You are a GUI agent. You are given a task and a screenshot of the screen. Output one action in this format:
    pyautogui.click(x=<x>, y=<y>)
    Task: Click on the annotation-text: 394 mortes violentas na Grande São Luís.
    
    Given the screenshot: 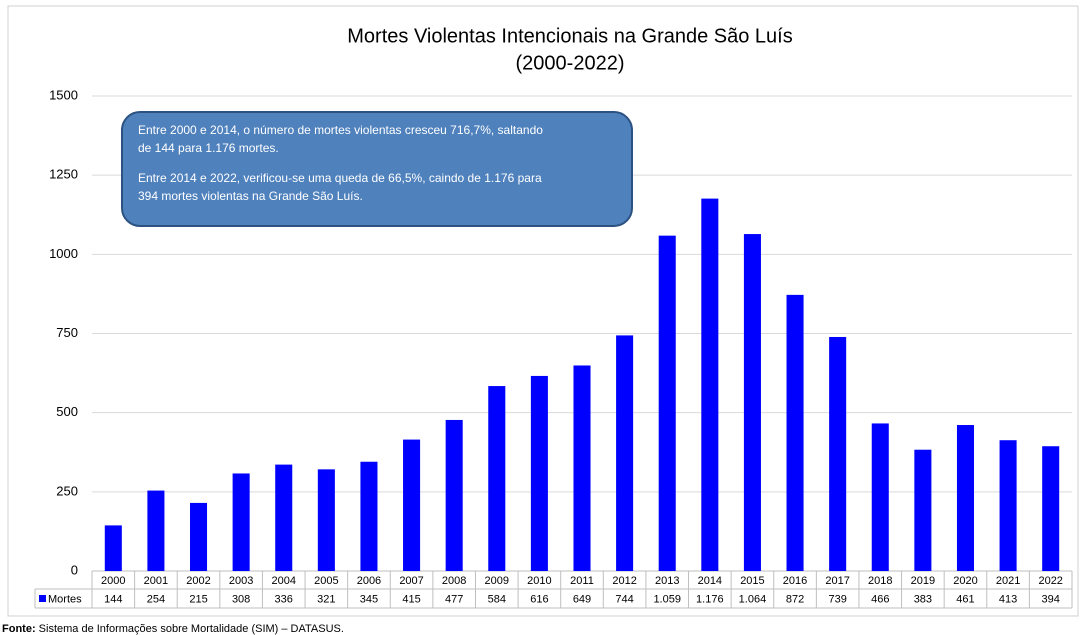 What is the action you would take?
    pyautogui.click(x=250, y=196)
    